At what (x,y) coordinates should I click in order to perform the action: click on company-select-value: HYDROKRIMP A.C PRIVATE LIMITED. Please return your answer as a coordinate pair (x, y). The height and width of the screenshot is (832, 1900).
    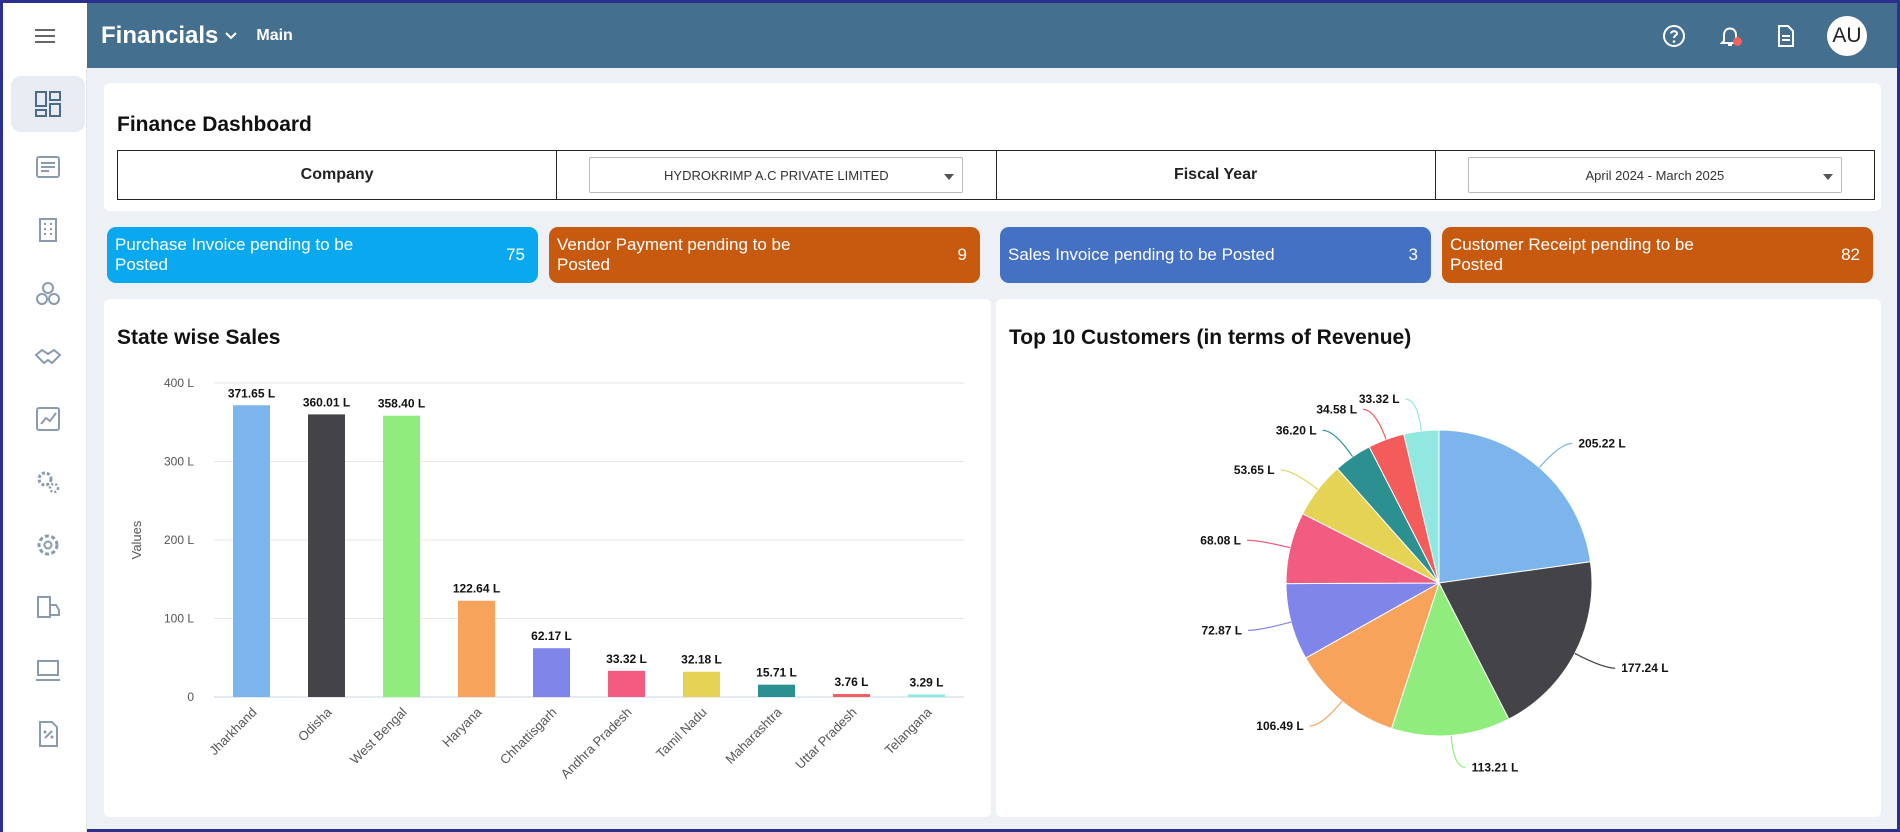
    Looking at the image, I should click on (776, 175).